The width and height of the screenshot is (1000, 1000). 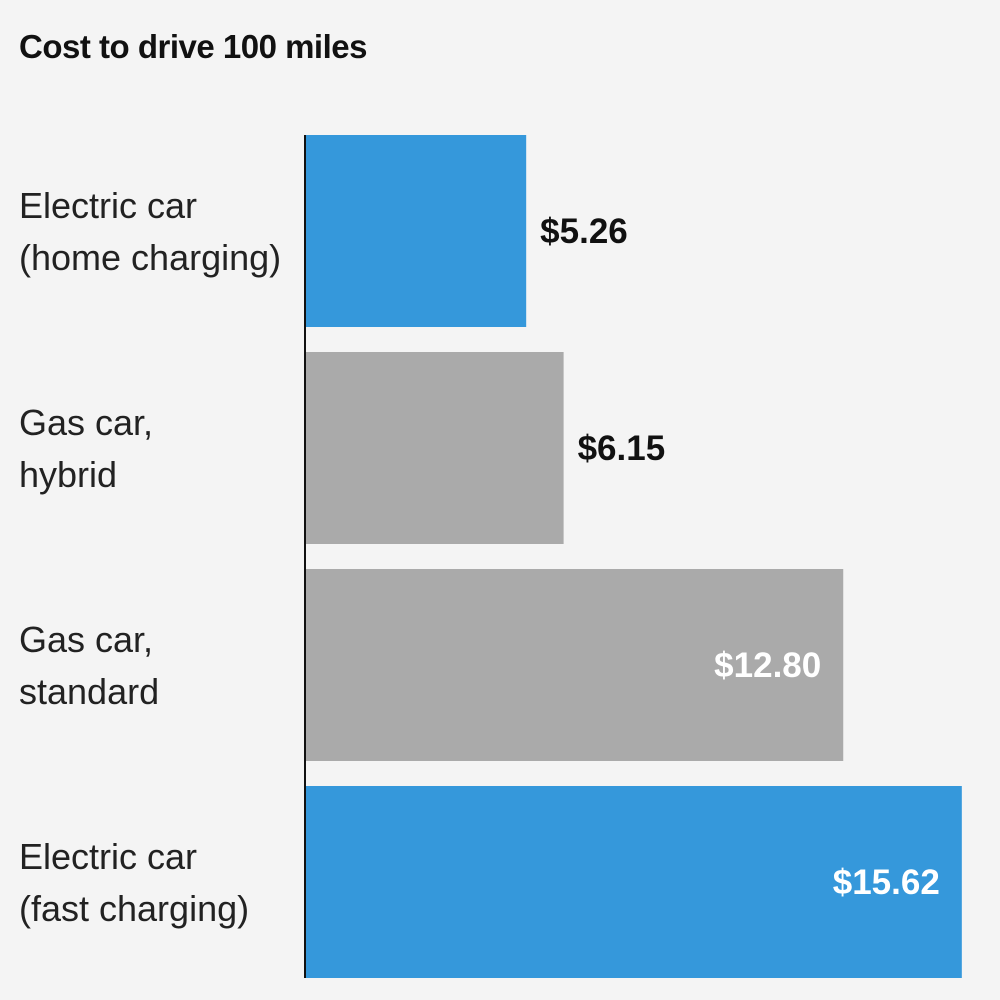 What do you see at coordinates (767, 665) in the screenshot?
I see `value-label: $12.80` at bounding box center [767, 665].